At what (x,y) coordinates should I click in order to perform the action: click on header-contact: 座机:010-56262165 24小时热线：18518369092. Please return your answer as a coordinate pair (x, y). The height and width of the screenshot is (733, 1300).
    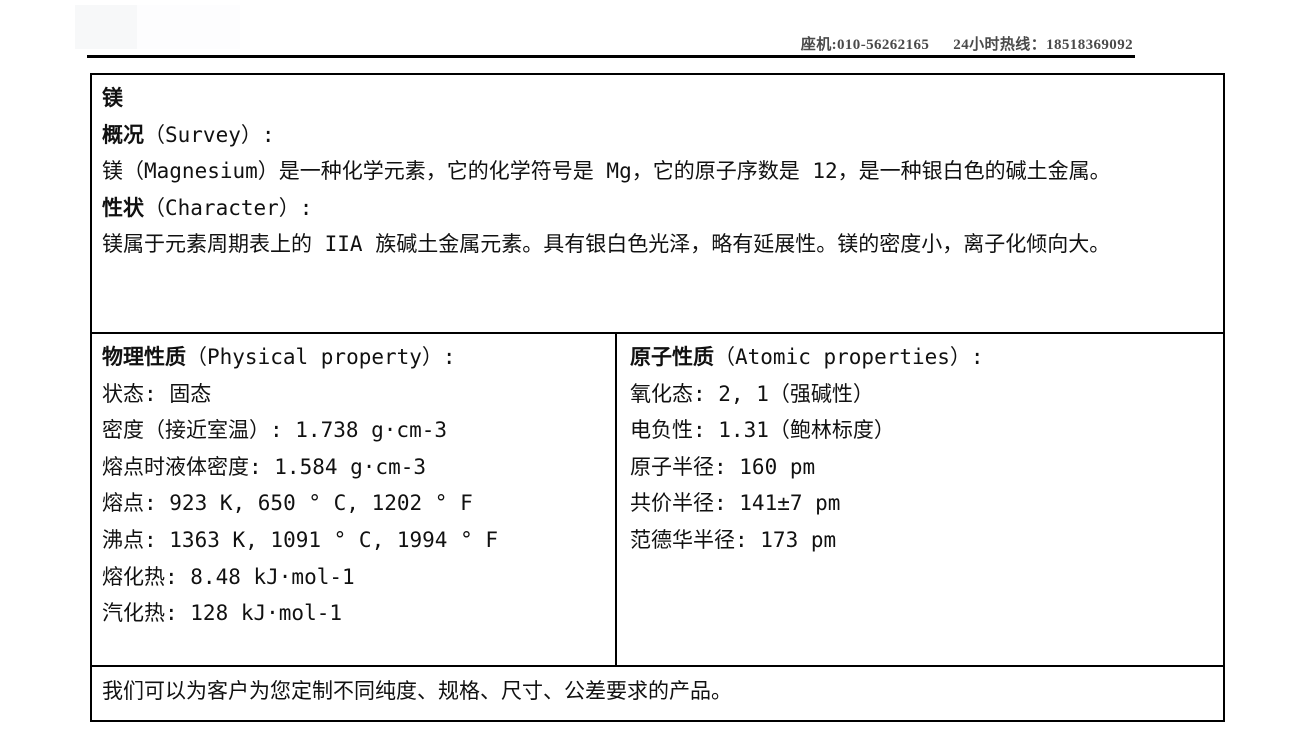
    Looking at the image, I should click on (967, 43).